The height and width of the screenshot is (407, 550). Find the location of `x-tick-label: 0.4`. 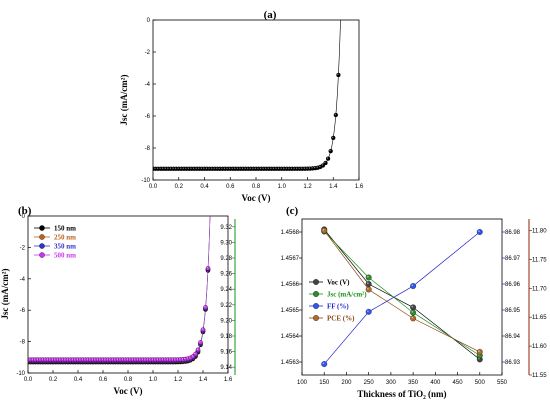

x-tick-label: 0.4 is located at coordinates (78, 380).